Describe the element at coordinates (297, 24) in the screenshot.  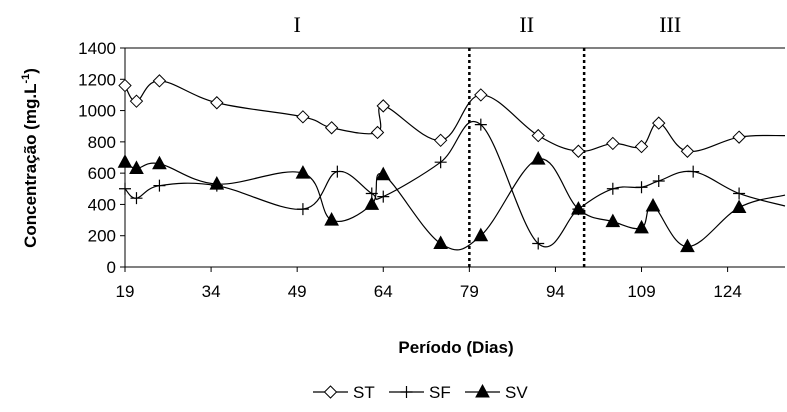
I see `phase-label: I` at that location.